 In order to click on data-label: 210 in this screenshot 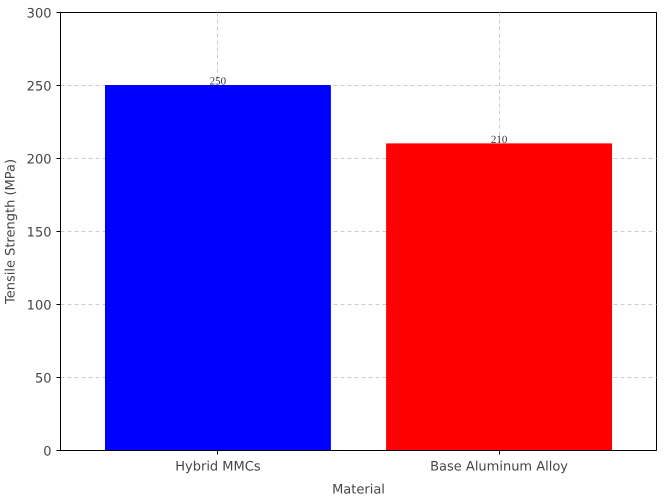, I will do `click(499, 140)`.